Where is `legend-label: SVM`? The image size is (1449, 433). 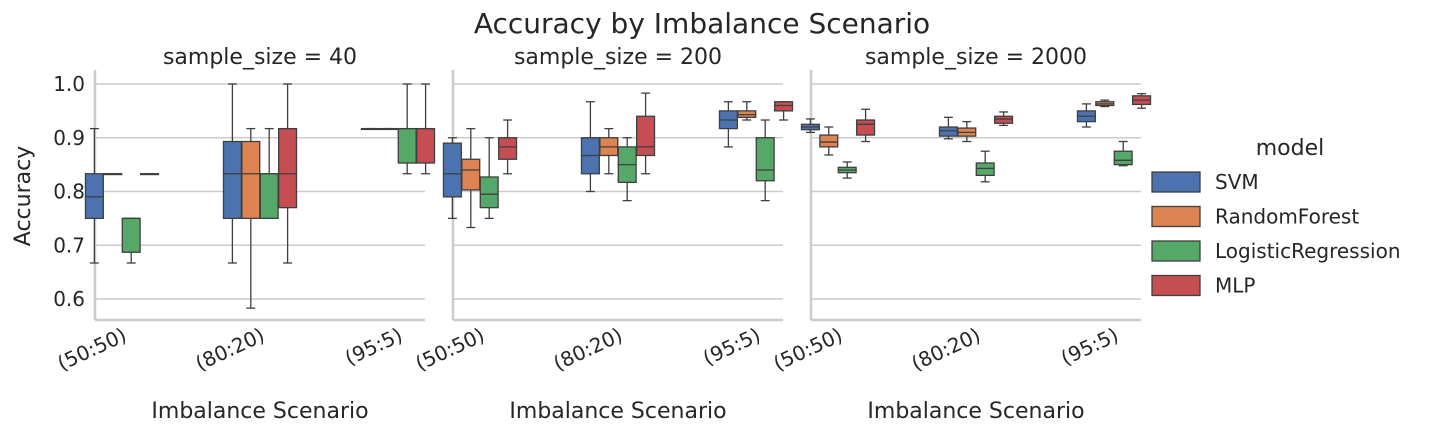
legend-label: SVM is located at coordinates (1237, 182).